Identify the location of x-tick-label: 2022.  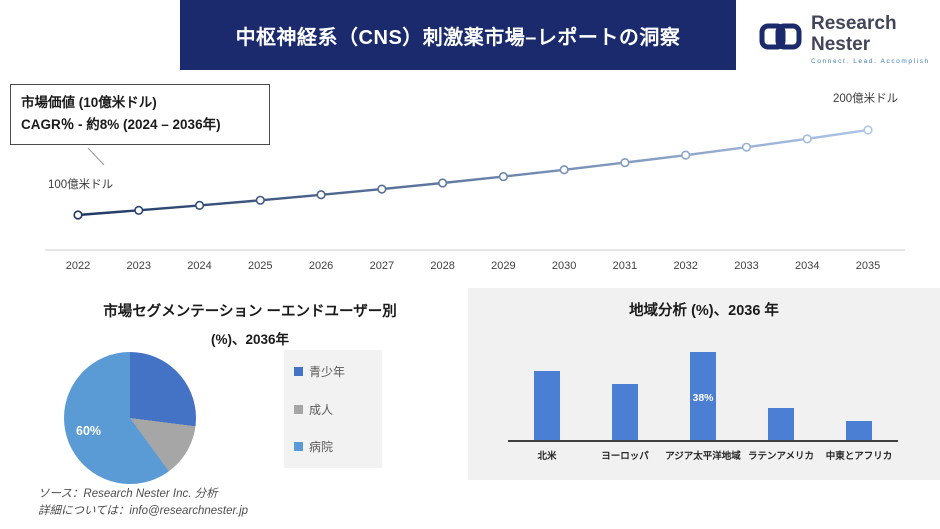
(78, 266).